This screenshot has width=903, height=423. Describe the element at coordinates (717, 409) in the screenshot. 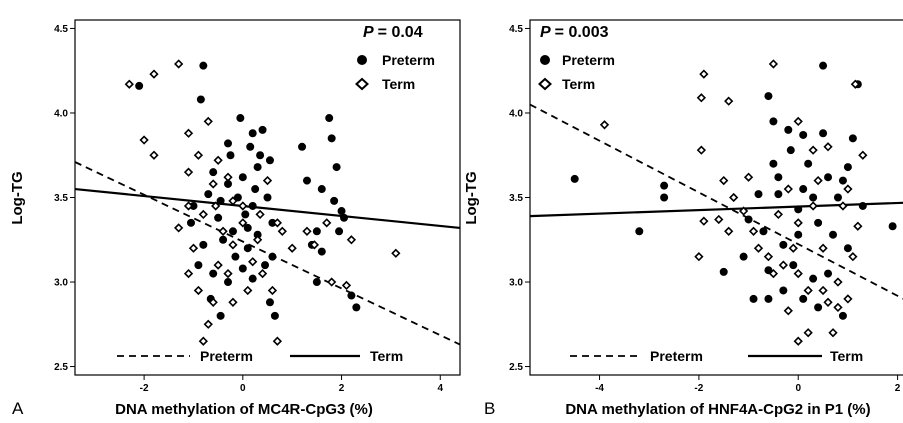

I see `x-axis-title-b: DNA methylation of HNF4A-CpG2 in P1 (%)` at that location.